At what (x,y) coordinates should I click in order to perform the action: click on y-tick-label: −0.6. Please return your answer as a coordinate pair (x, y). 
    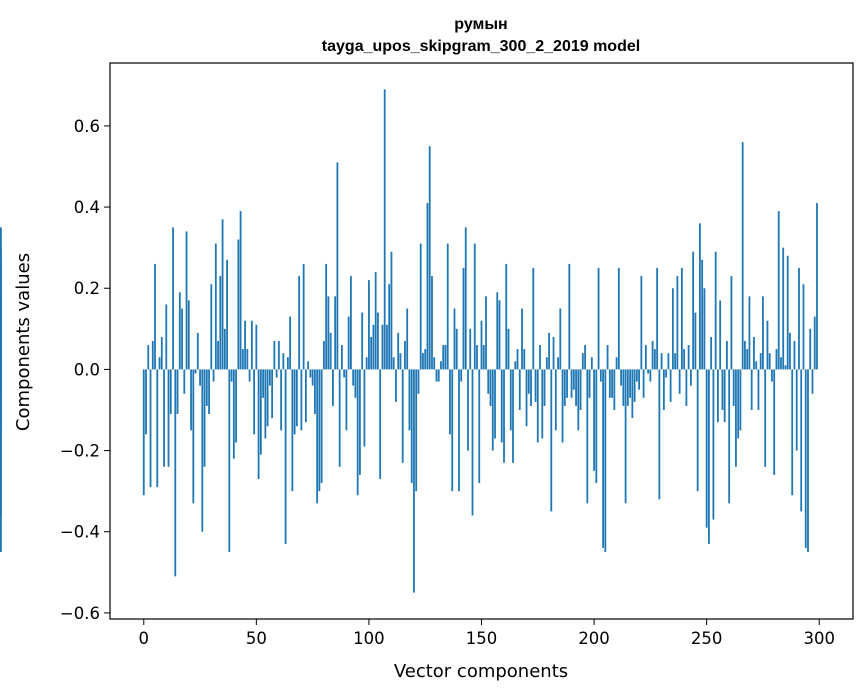
    Looking at the image, I should click on (80, 613).